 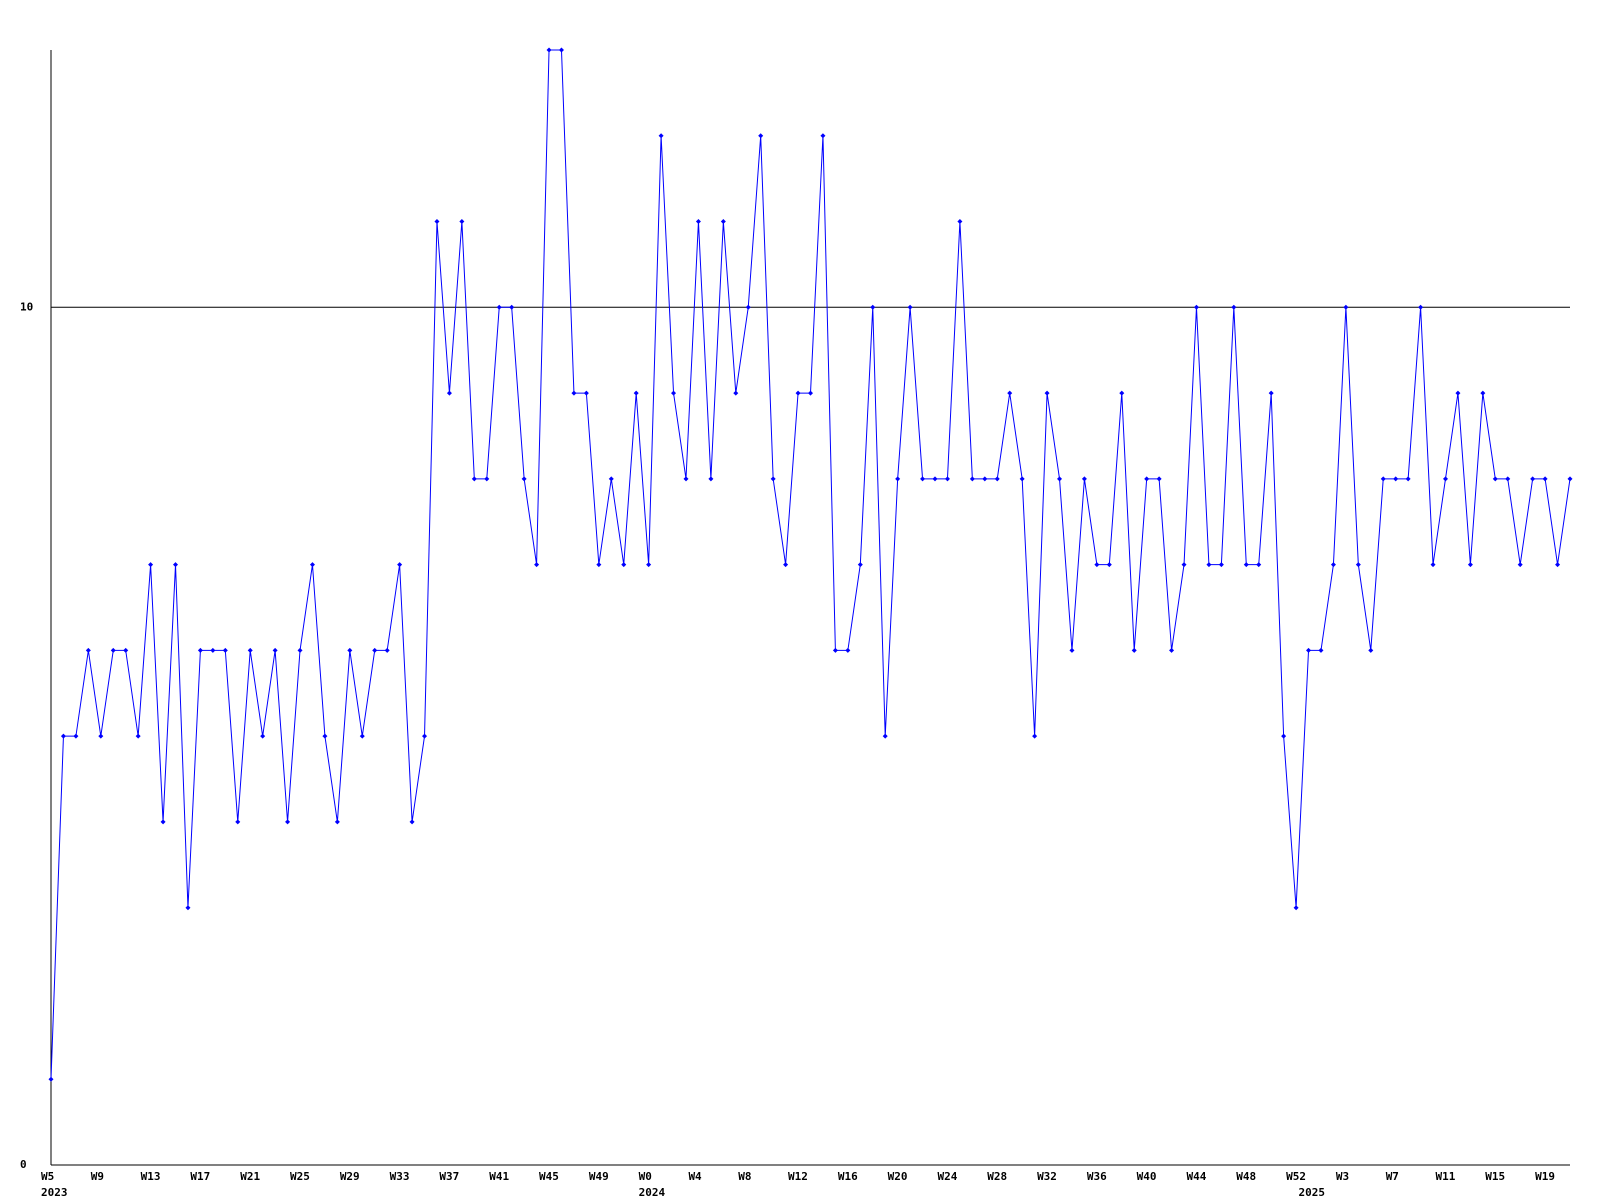 What do you see at coordinates (250, 1176) in the screenshot?
I see `x-tick-label: W21` at bounding box center [250, 1176].